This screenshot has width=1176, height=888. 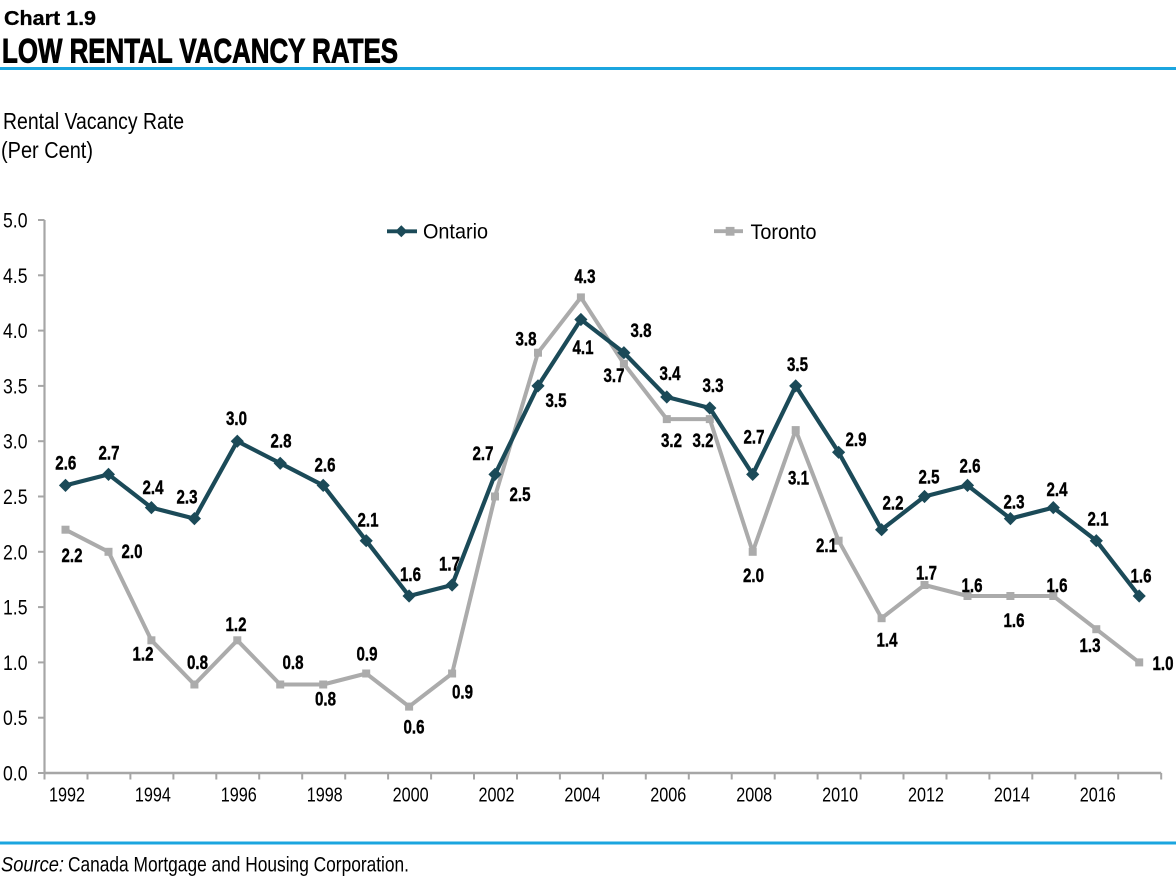 What do you see at coordinates (15, 608) in the screenshot?
I see `svg-text: 1.5` at bounding box center [15, 608].